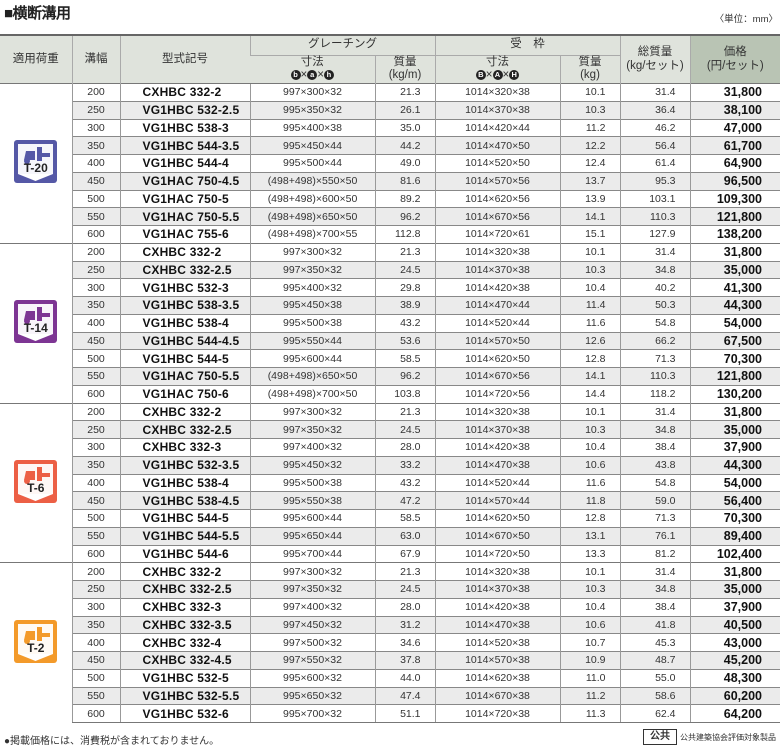 Image resolution: width=780 pixels, height=750 pixels. Describe the element at coordinates (295, 75) in the screenshot. I see `circled-letter: b` at that location.